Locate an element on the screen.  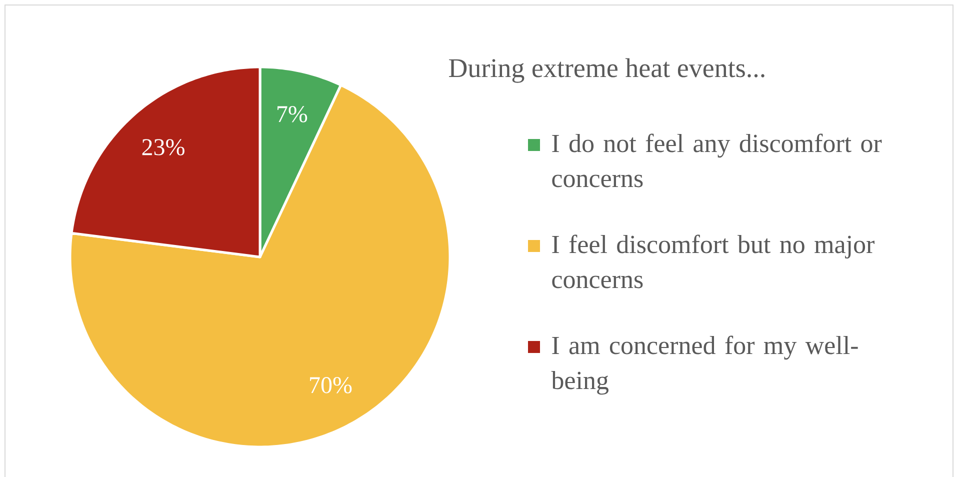
data-label: 23% is located at coordinates (163, 147).